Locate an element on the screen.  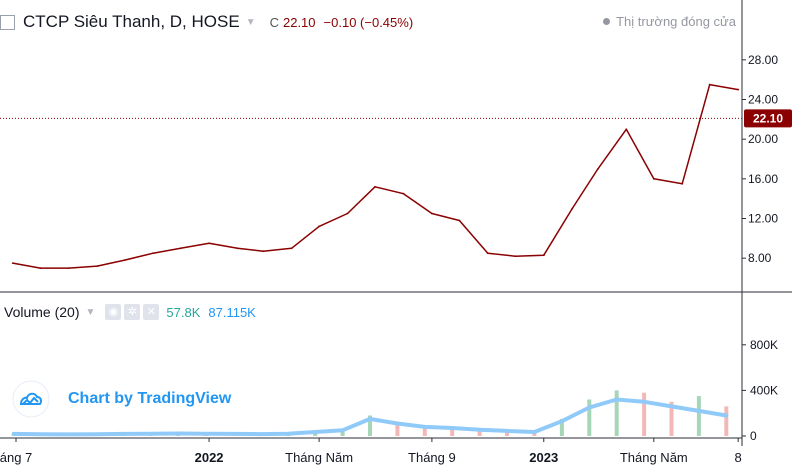
volume-legend: Volume (20) ▼ ◉ ✲ ✕ 57.8K 87.115K is located at coordinates (130, 312).